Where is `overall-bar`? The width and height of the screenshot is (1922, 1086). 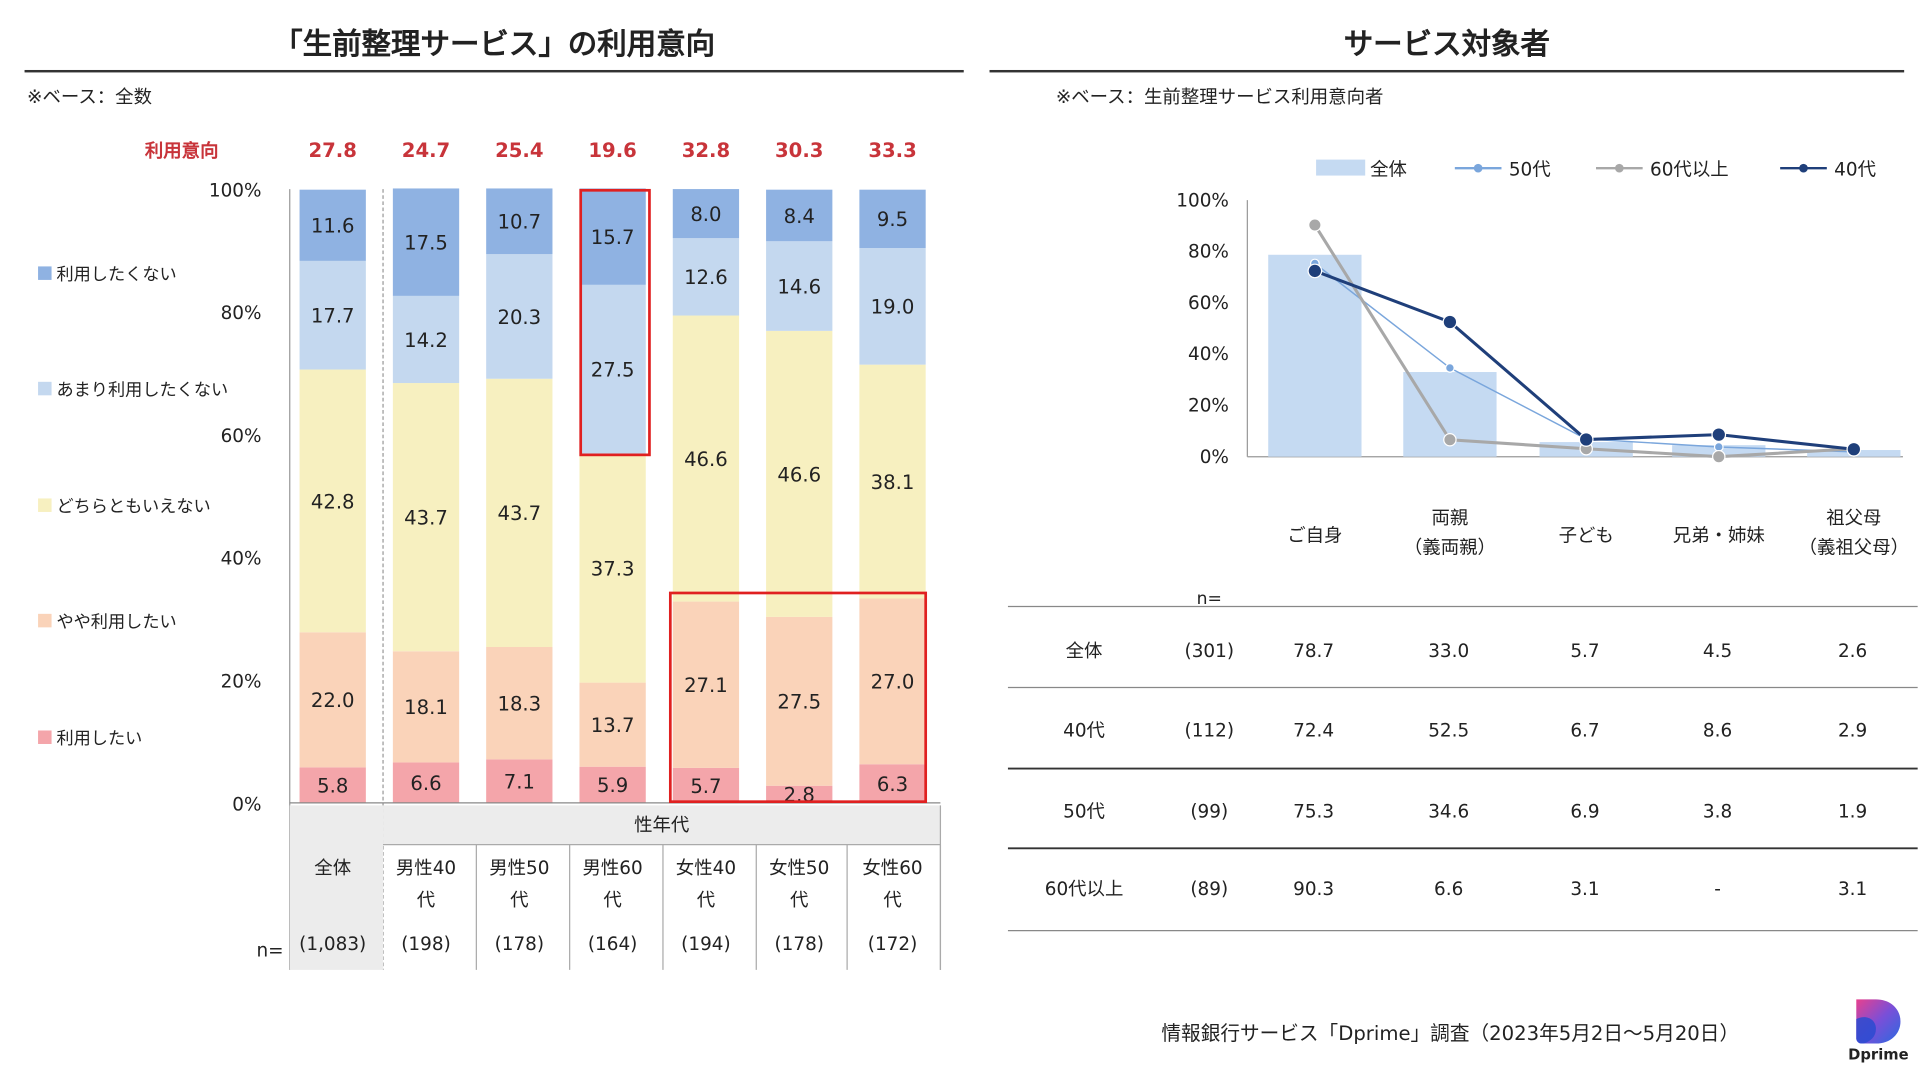 overall-bar is located at coordinates (1315, 355).